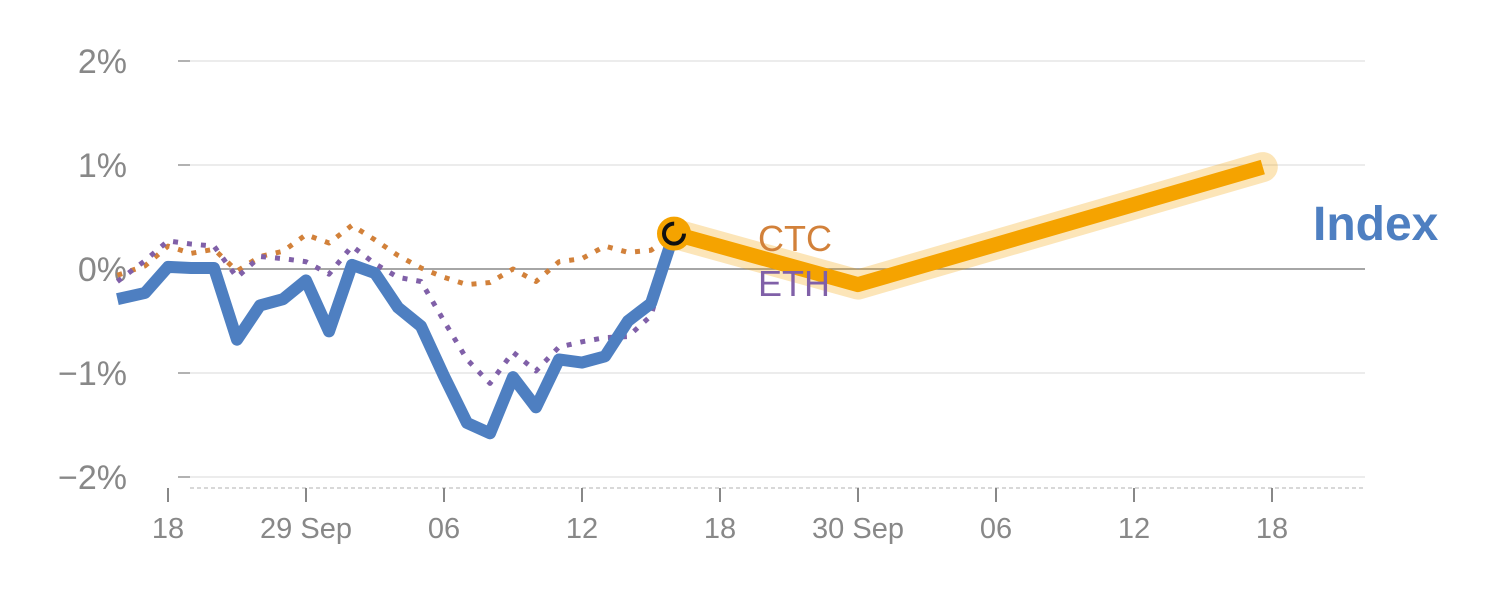 The height and width of the screenshot is (600, 1500). Describe the element at coordinates (1376, 224) in the screenshot. I see `index-label: Index` at that location.